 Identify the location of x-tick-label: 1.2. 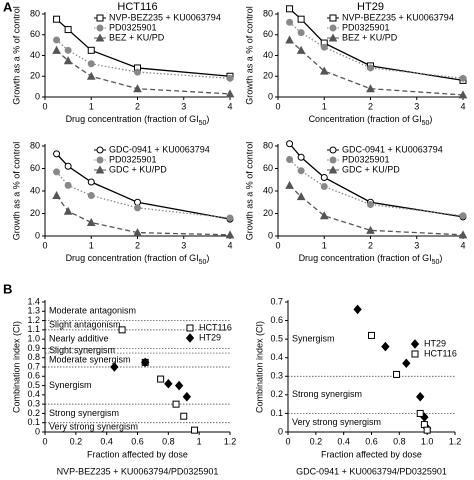
(230, 441).